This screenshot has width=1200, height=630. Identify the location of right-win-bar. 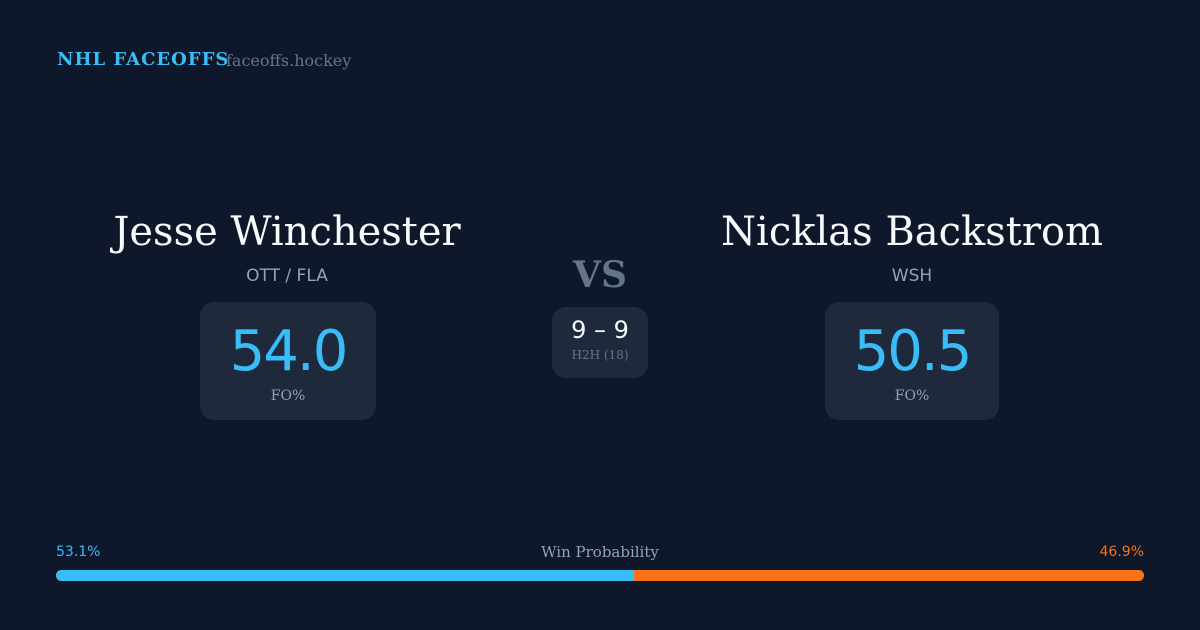
(888, 575).